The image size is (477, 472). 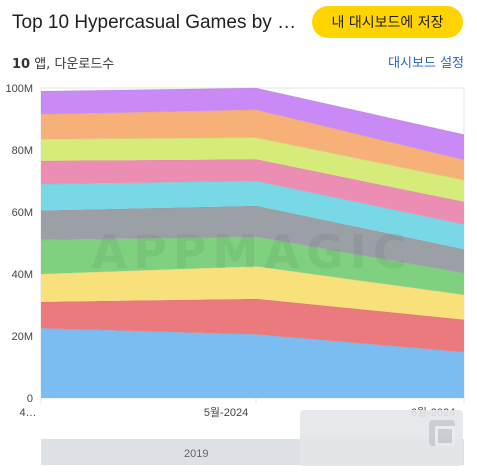 I want to click on y-tick-label: 0, so click(x=30, y=399).